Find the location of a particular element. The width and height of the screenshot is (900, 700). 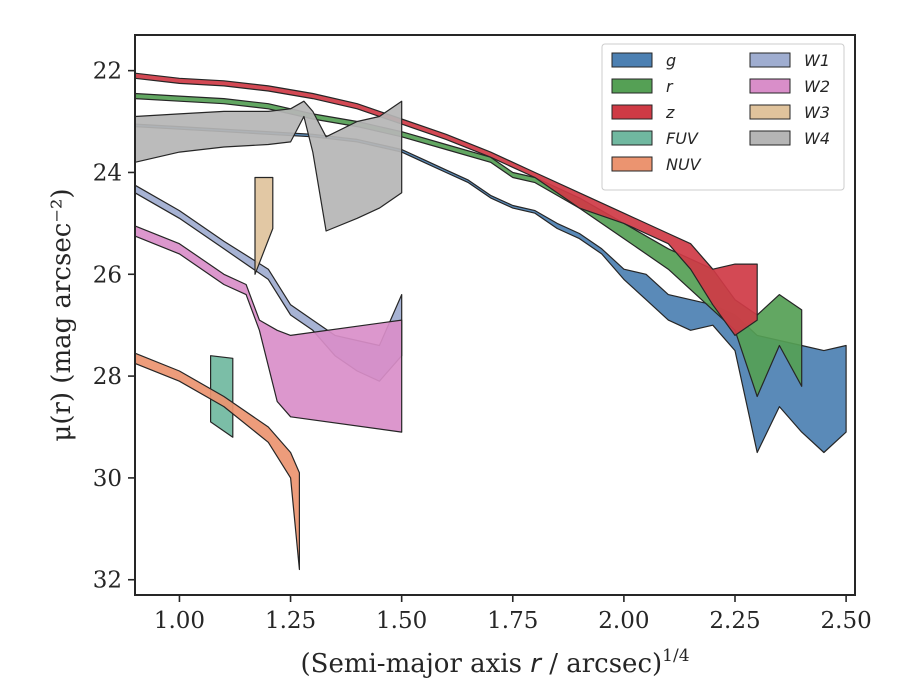

x-tick-label: 2.25 is located at coordinates (734, 621).